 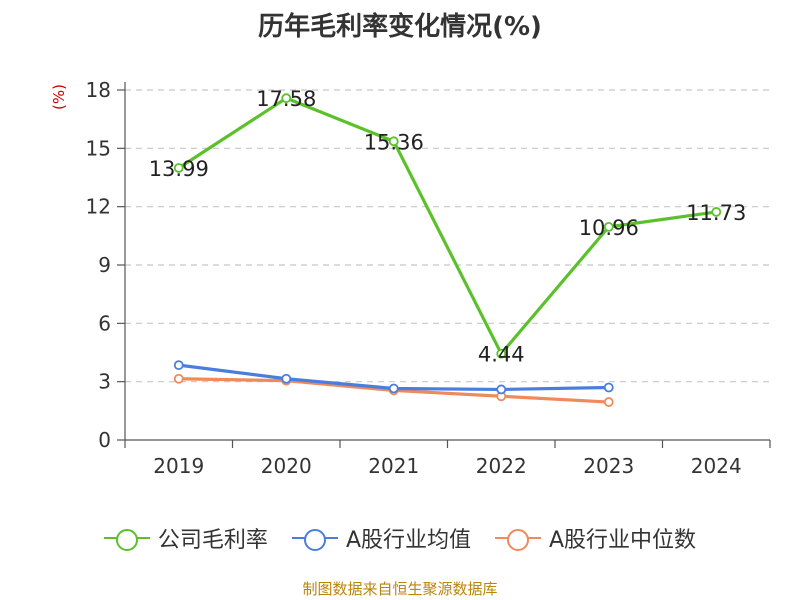 What do you see at coordinates (212, 540) in the screenshot?
I see `legend-label-company: 公司毛利率` at bounding box center [212, 540].